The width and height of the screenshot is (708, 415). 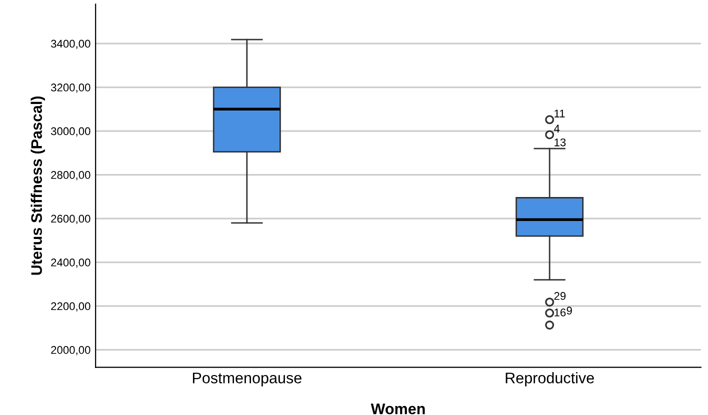 What do you see at coordinates (38, 185) in the screenshot?
I see `y-axis-title: Uterus Stiffness (Pascal)` at bounding box center [38, 185].